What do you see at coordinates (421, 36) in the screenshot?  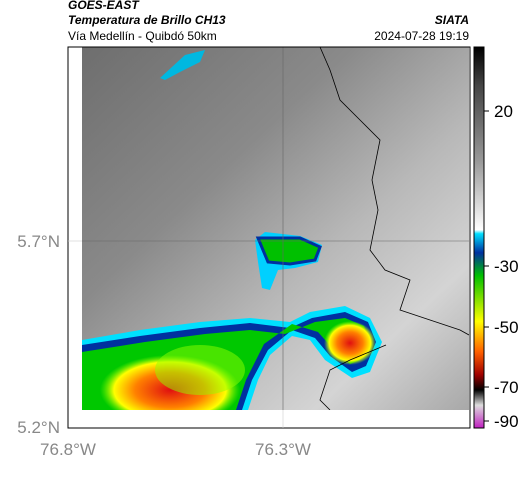 I see `timestamp: 2024-07-28 19:19` at bounding box center [421, 36].